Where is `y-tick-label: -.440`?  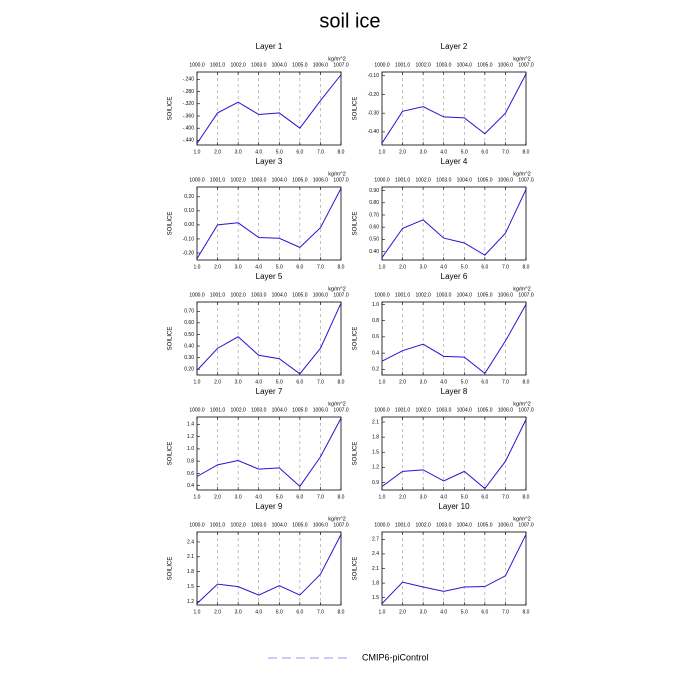
y-tick-label: -.440 is located at coordinates (189, 141).